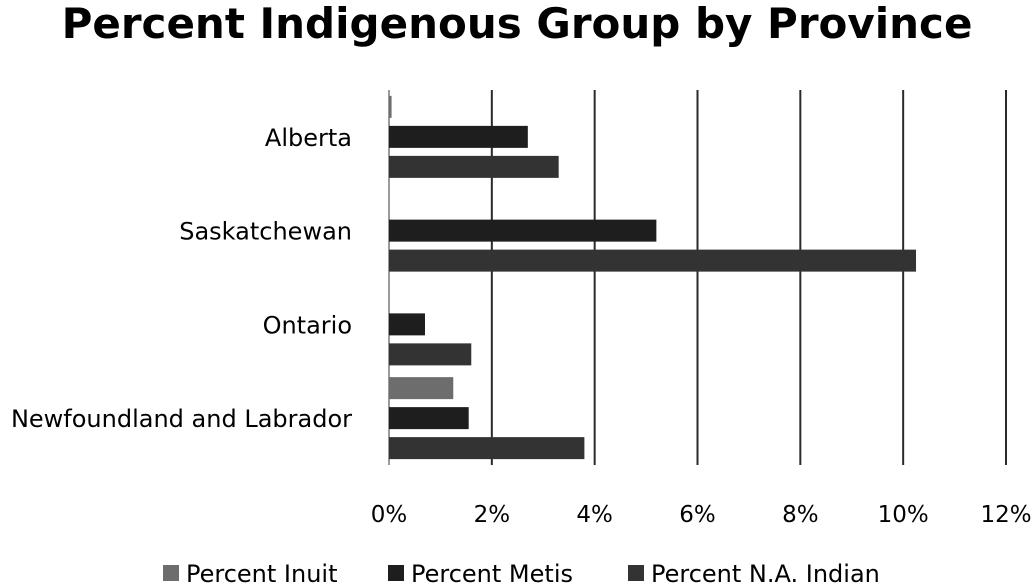 The width and height of the screenshot is (1035, 584). Describe the element at coordinates (307, 325) in the screenshot. I see `category-label-2: Ontario` at that location.